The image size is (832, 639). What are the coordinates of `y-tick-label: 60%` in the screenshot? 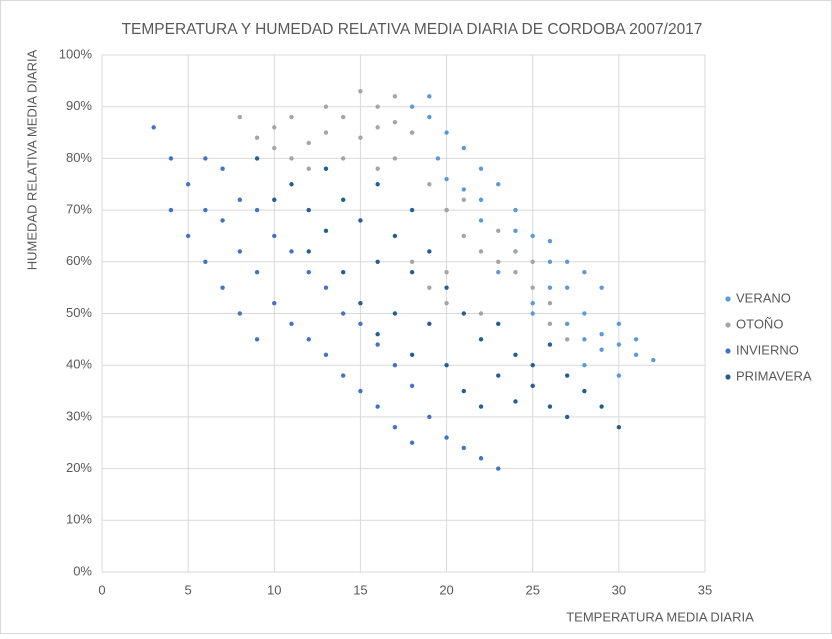 It's located at (79, 260).